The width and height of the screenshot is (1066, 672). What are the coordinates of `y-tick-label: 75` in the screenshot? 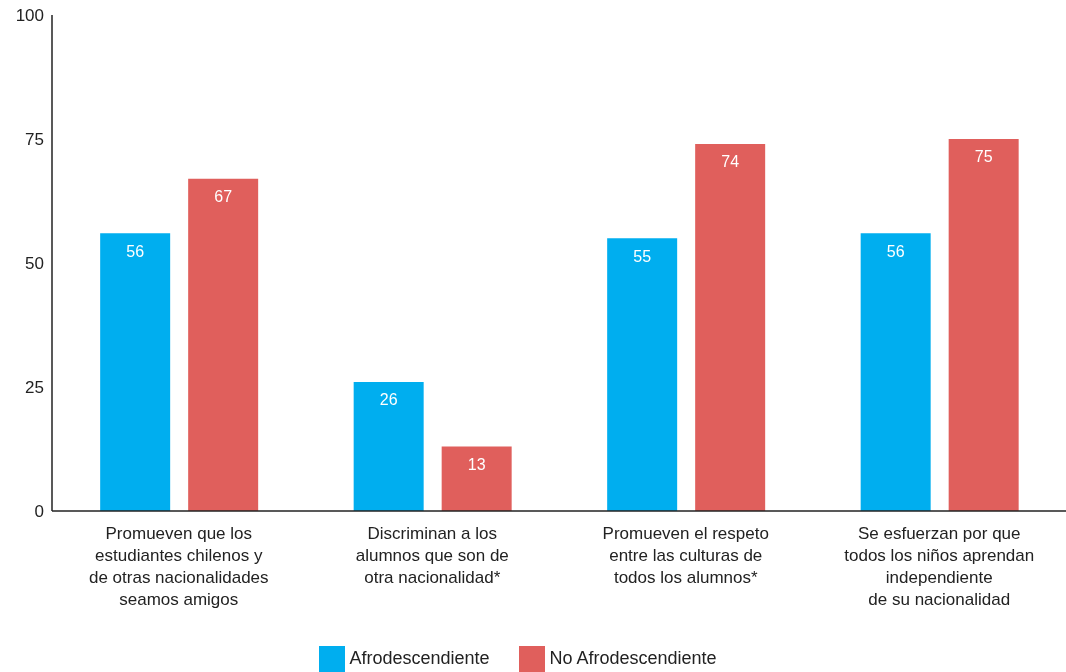 It's located at (34, 140).